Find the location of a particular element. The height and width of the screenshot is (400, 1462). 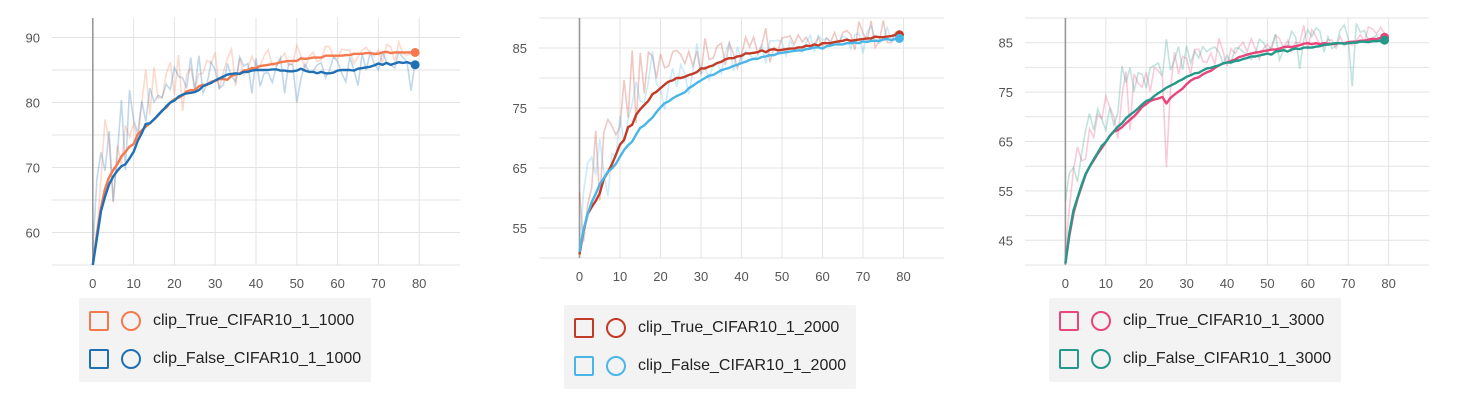

legend-row: clip_True_CIFAR10_1_2000 is located at coordinates (710, 328).